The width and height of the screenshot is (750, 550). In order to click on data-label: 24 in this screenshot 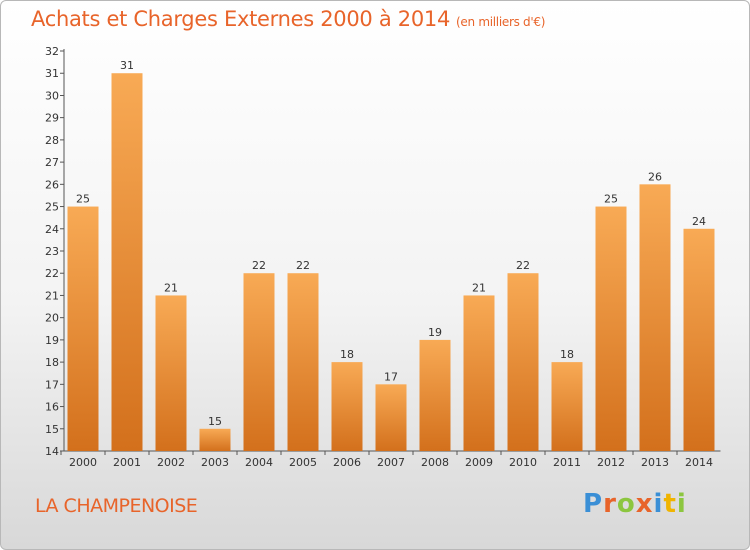, I will do `click(699, 221)`.